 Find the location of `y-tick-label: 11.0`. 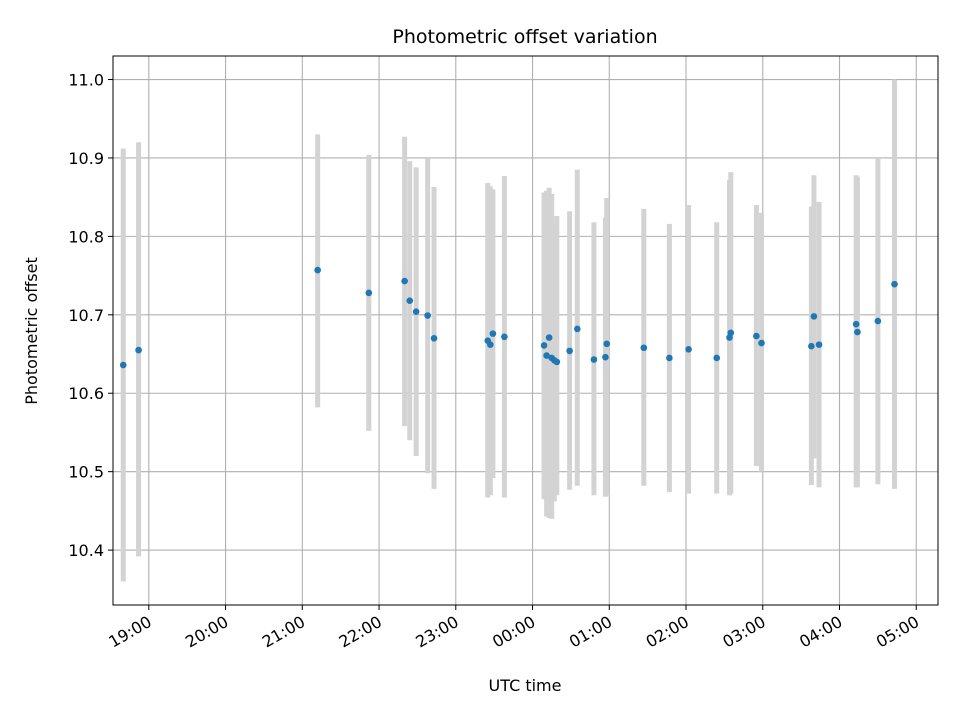

y-tick-label: 11.0 is located at coordinates (86, 80).